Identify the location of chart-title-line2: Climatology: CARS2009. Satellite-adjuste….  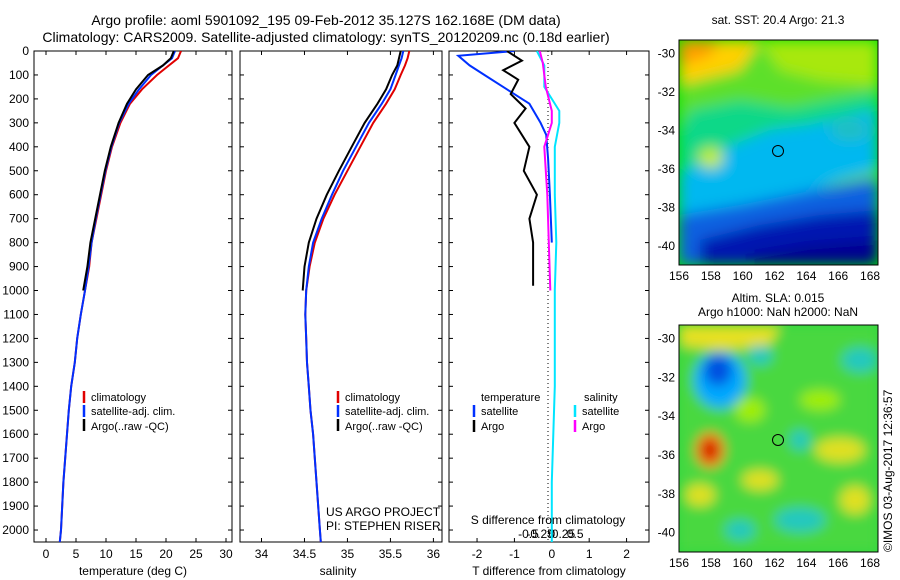
(326, 37).